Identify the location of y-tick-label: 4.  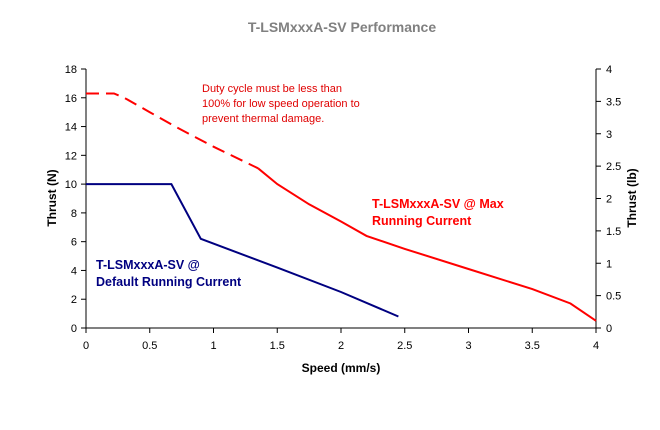
(74, 271).